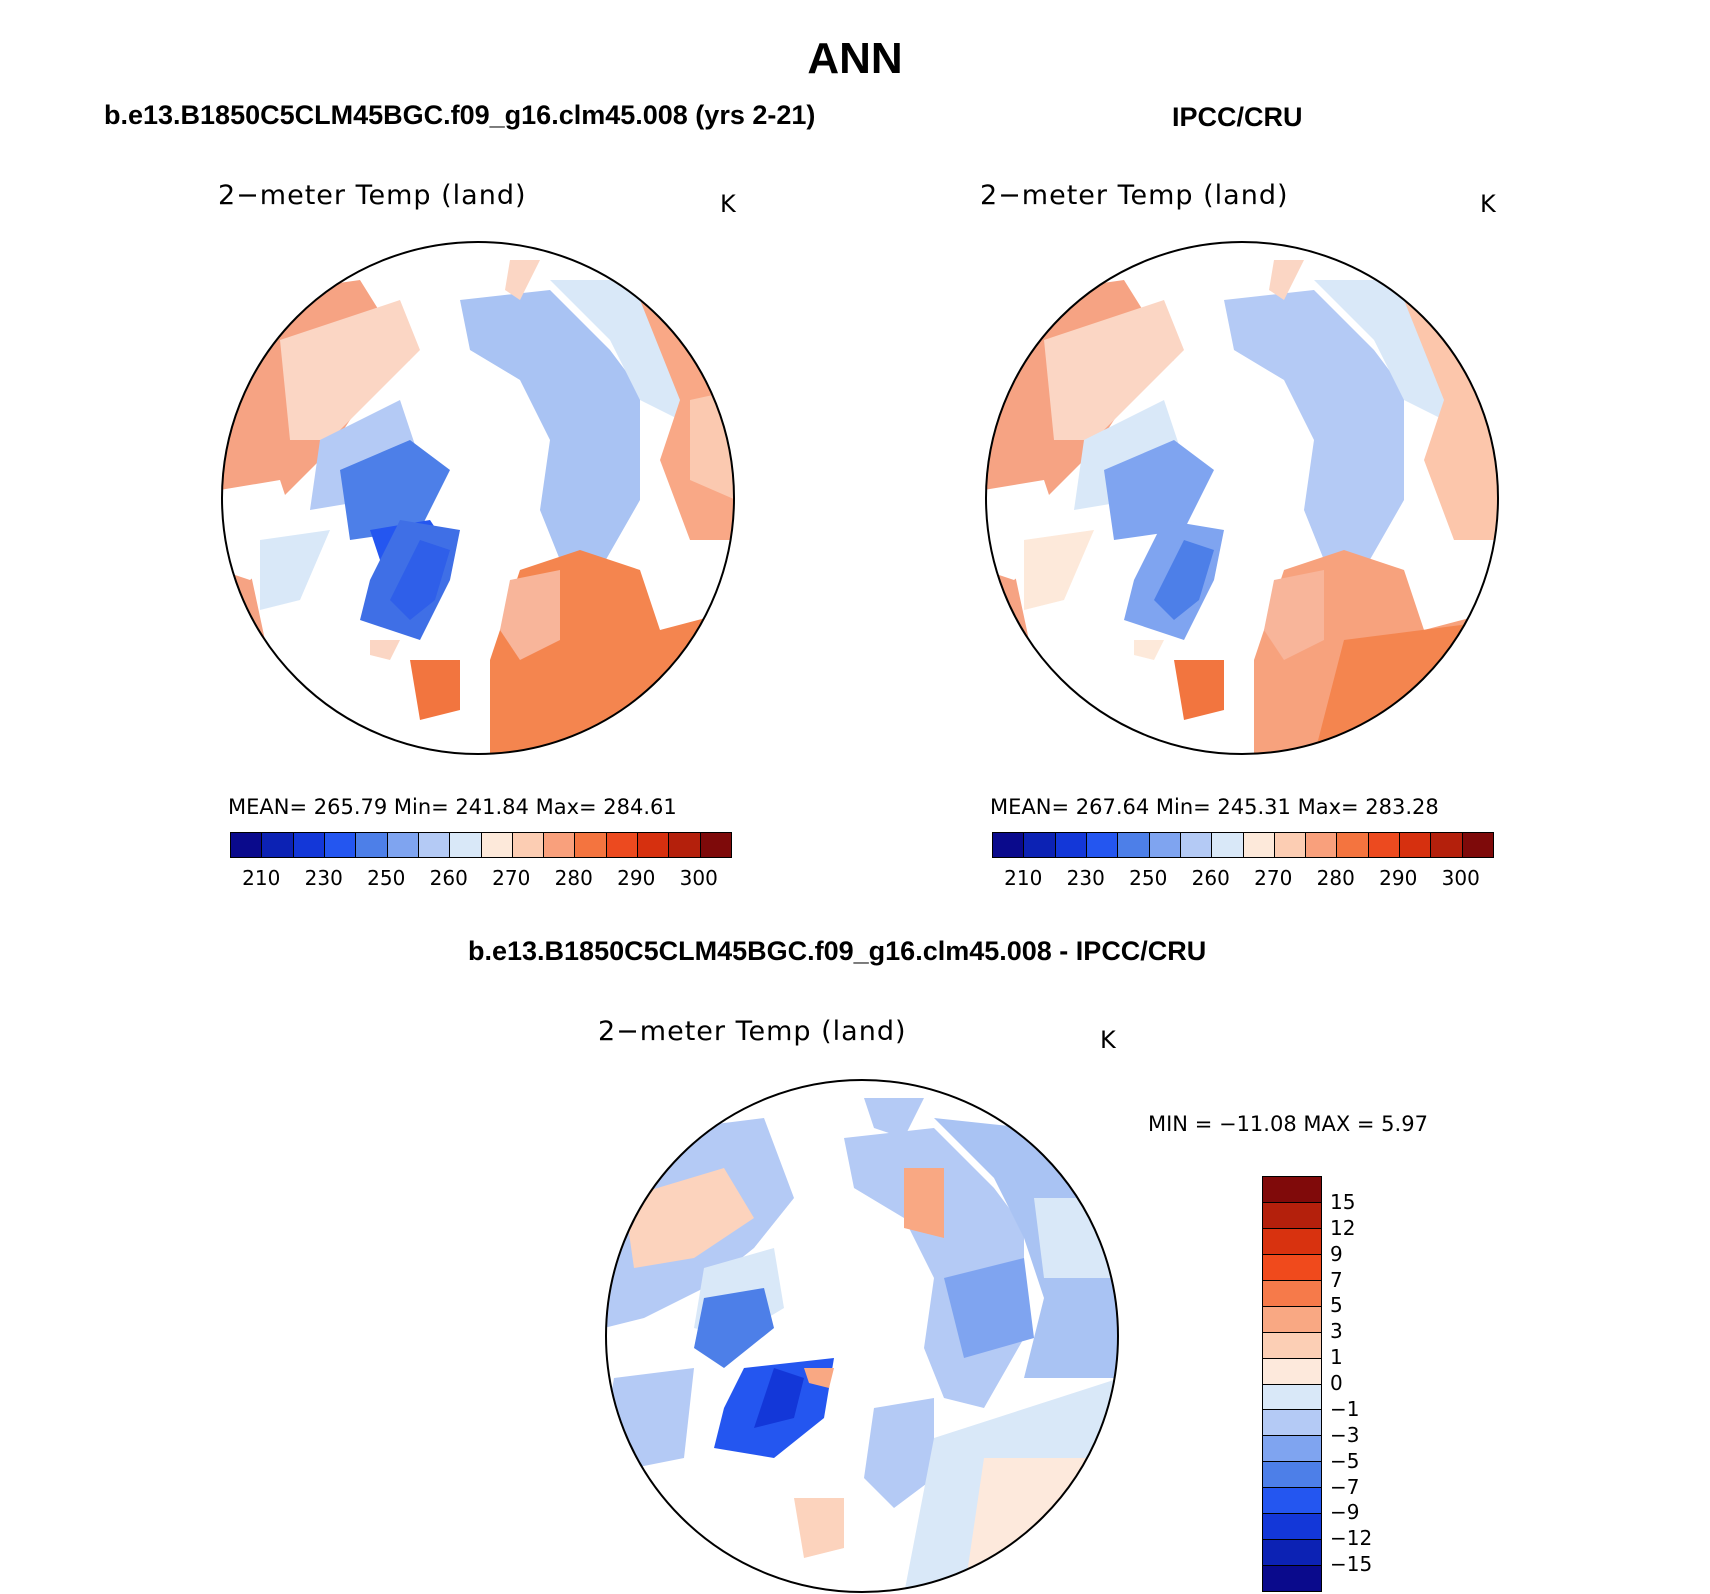 The height and width of the screenshot is (1594, 1710). Describe the element at coordinates (1345, 1408) in the screenshot. I see `colorbar-tick-label: −1` at that location.